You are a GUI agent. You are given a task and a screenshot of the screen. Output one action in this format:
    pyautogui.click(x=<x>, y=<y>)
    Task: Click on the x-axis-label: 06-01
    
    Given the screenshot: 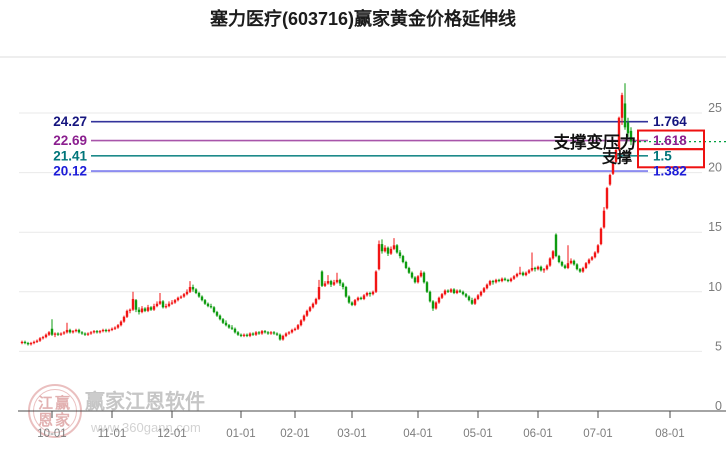 What is the action you would take?
    pyautogui.click(x=537, y=434)
    